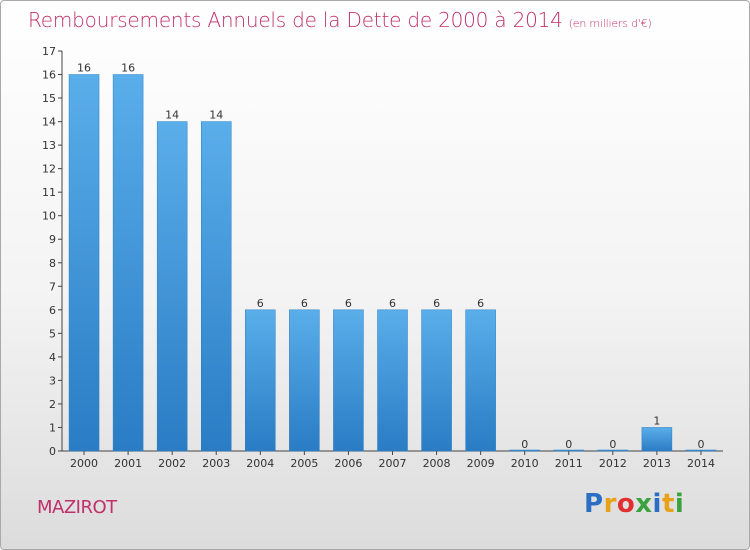 This screenshot has height=550, width=750. Describe the element at coordinates (172, 463) in the screenshot. I see `x-tick-label: 2002` at that location.